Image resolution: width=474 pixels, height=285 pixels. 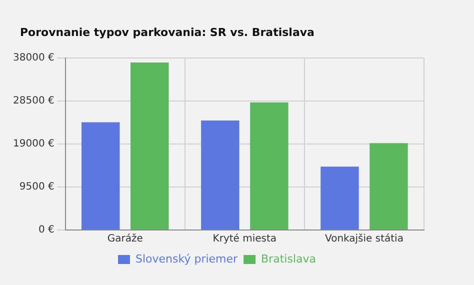 I want to click on y-tick-label: 9500 €, so click(x=36, y=187).